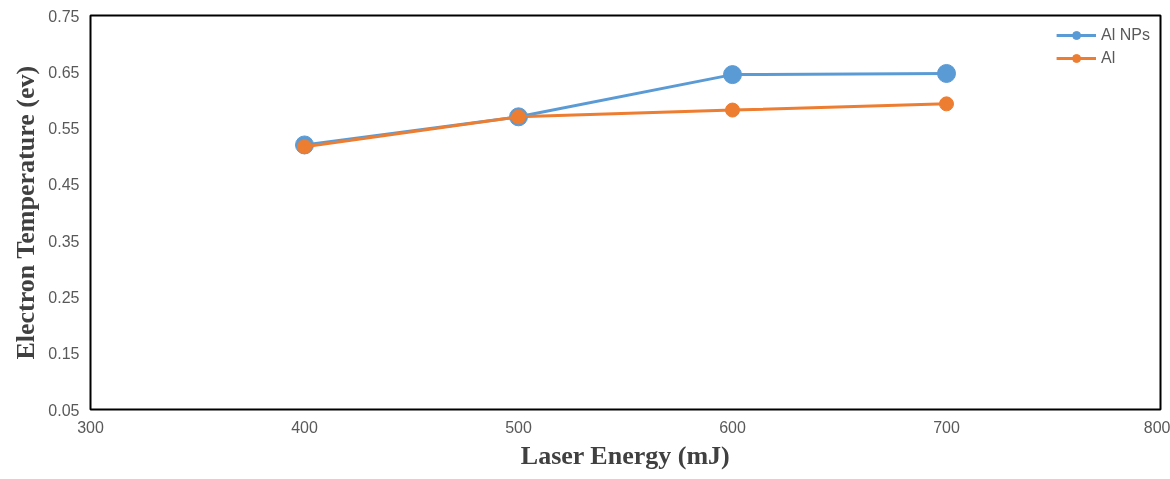 This screenshot has width=1170, height=479. Describe the element at coordinates (90, 427) in the screenshot. I see `x-tick-label: 300` at that location.